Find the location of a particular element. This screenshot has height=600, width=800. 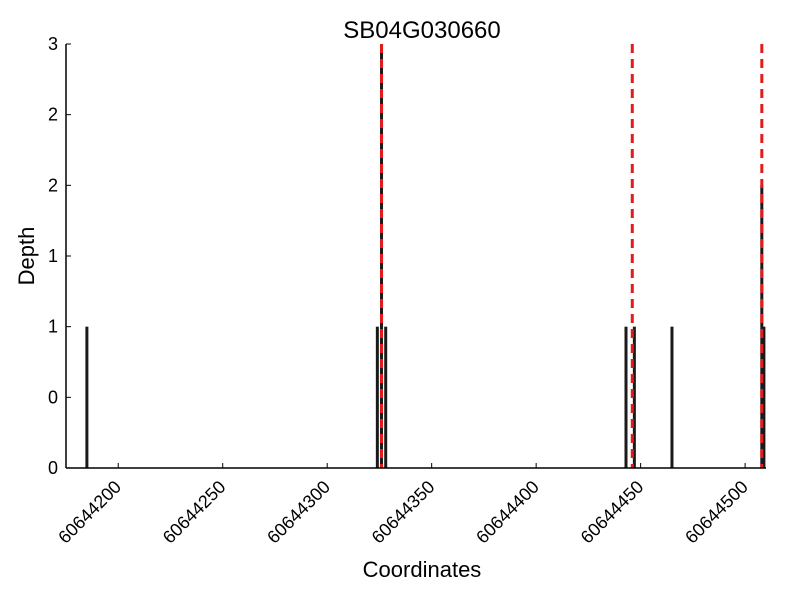

x-tick-label-4: 60644400 is located at coordinates (507, 512).